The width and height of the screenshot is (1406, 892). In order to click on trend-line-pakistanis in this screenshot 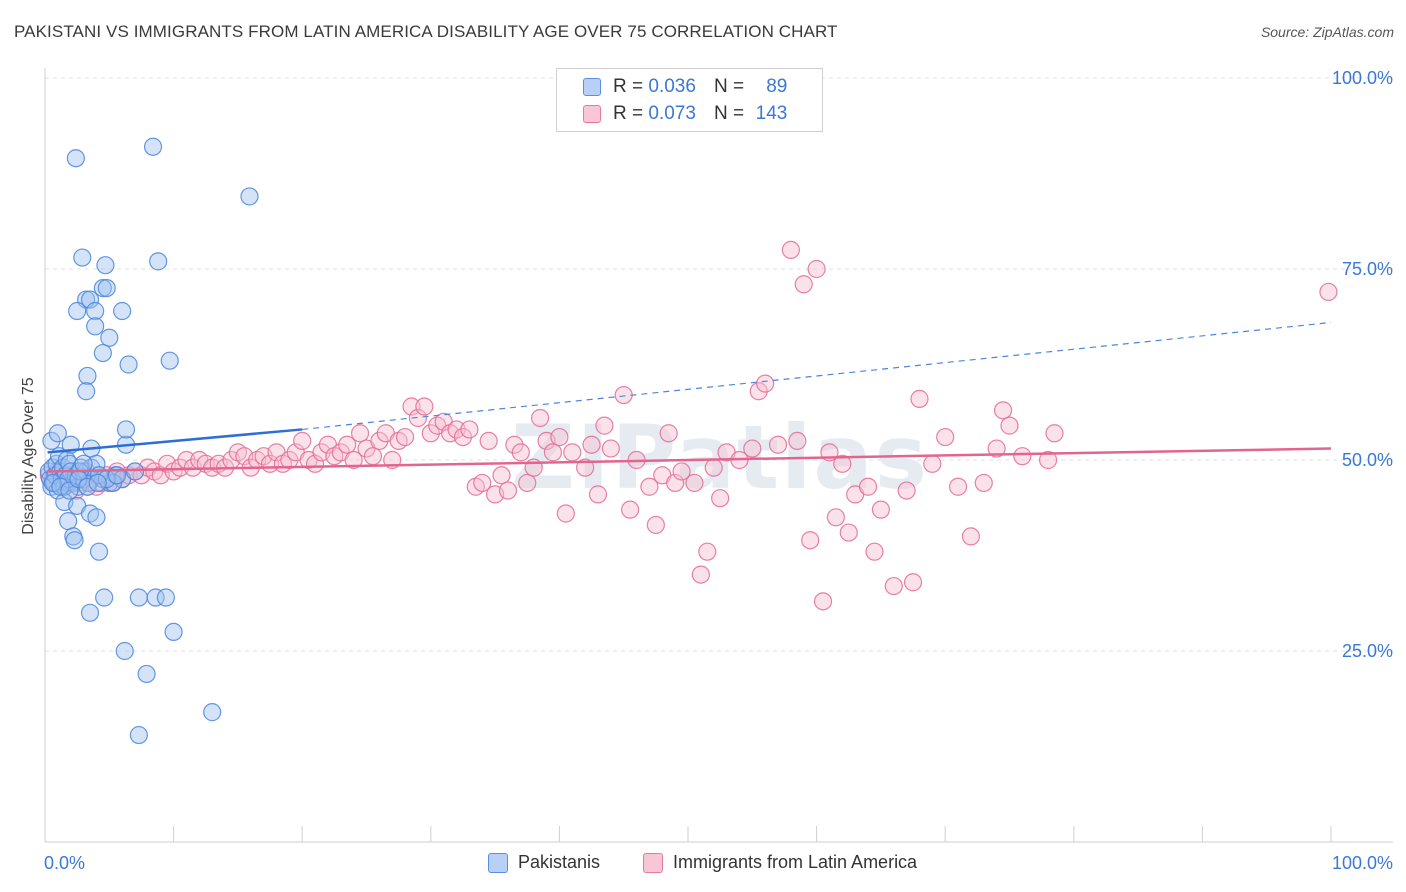, I will do `click(175, 441)`.